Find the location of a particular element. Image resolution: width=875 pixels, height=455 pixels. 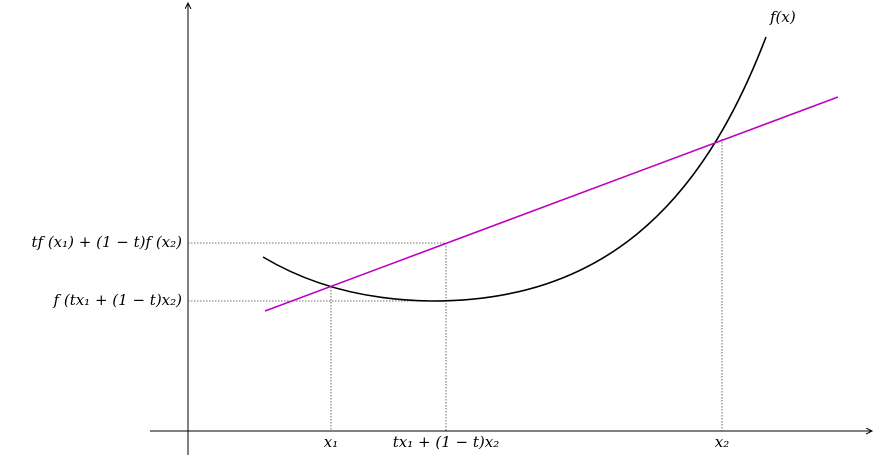

mix-label: tx₁ + (1 − t)x₂ is located at coordinates (446, 442).